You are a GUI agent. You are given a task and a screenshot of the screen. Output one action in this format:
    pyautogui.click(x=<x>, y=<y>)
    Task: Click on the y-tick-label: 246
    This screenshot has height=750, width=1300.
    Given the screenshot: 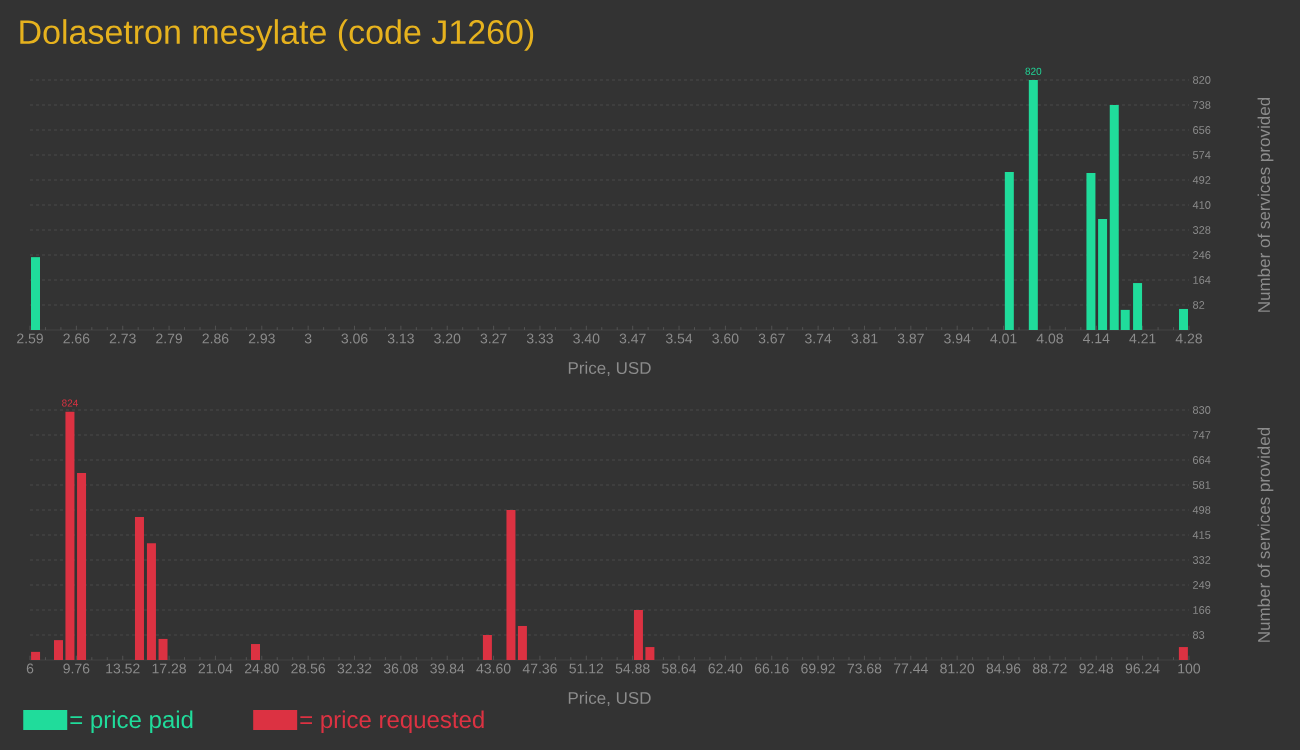 What is the action you would take?
    pyautogui.click(x=1202, y=255)
    